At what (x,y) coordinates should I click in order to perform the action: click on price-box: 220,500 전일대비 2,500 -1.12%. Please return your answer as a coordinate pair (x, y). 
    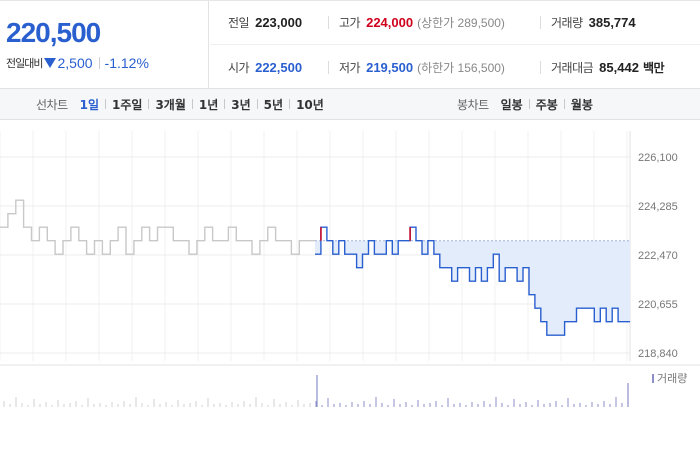
    Looking at the image, I should click on (104, 45).